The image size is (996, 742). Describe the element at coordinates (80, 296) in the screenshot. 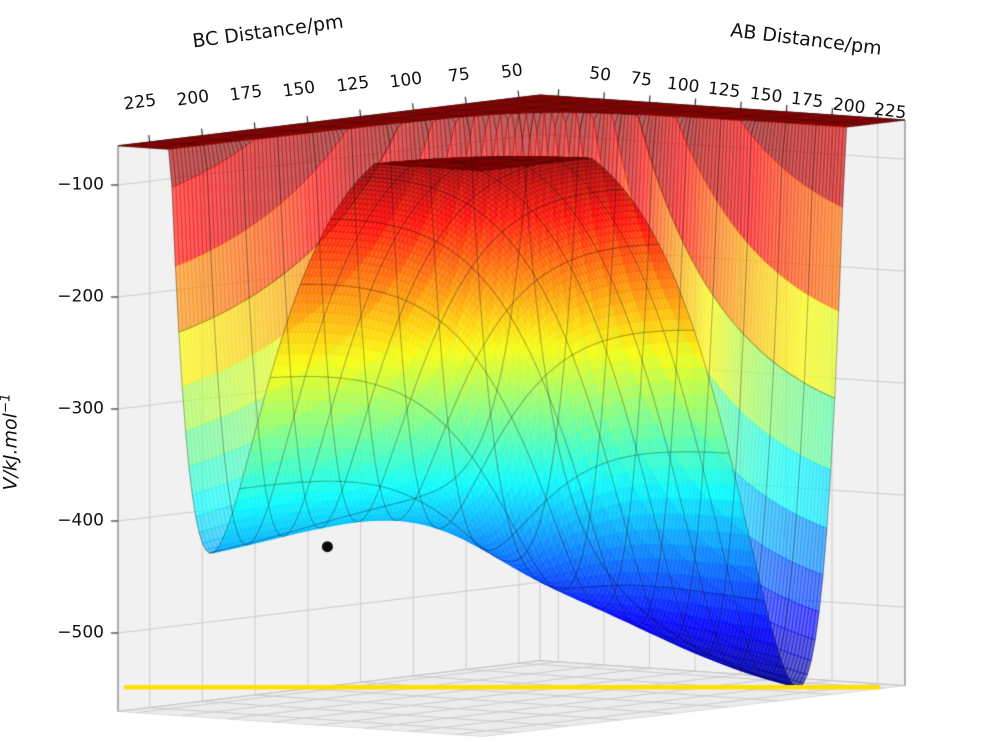

I see `v-tick-label: −200` at that location.